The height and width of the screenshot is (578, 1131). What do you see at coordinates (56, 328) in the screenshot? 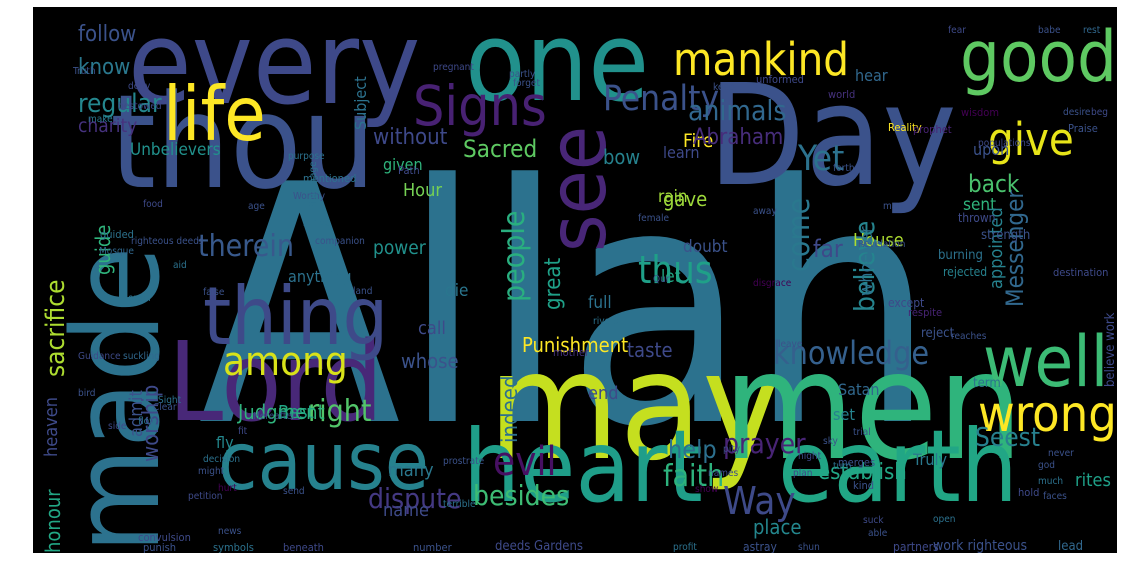
I see `word-sacrifice: sacrifice` at bounding box center [56, 328].